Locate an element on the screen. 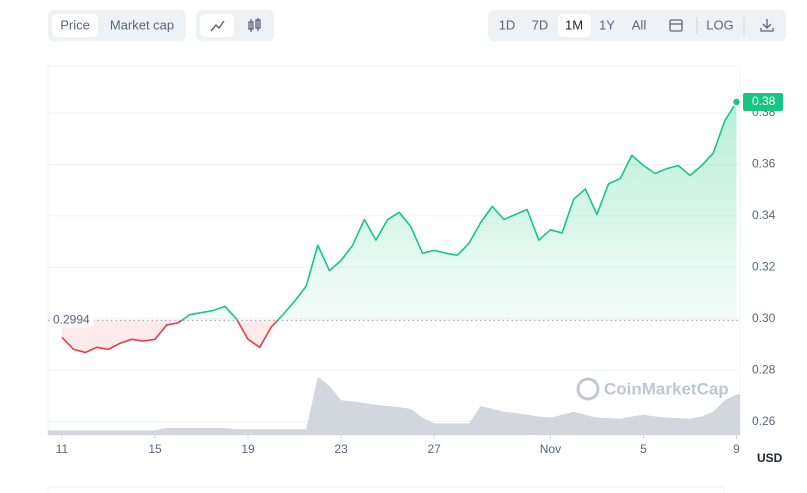 This screenshot has width=807, height=493. x-tick-label: 11 is located at coordinates (62, 449).